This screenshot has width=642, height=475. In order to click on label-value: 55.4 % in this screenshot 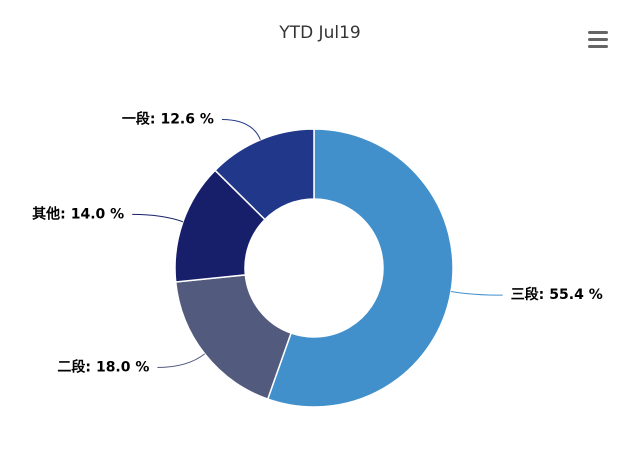, I will do `click(575, 295)`.